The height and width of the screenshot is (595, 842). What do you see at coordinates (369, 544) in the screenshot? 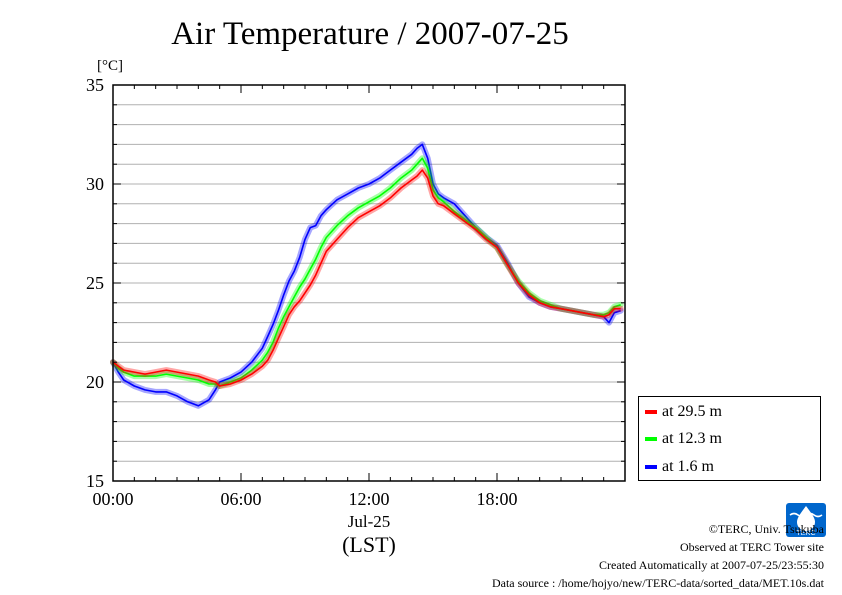
I see `x-axis-timezone-label: (LST)` at bounding box center [369, 544].